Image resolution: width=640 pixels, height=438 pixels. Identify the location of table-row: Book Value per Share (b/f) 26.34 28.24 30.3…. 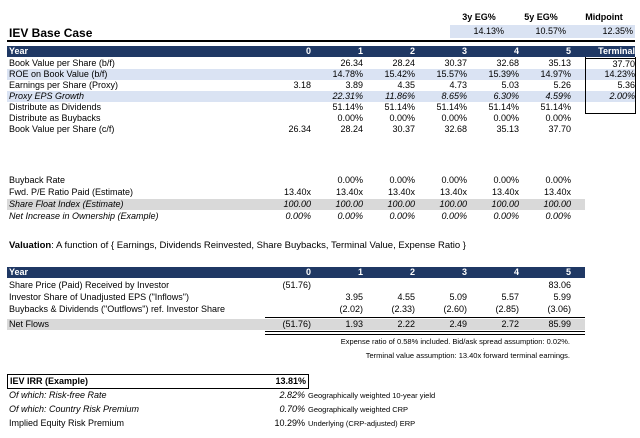
(296, 63).